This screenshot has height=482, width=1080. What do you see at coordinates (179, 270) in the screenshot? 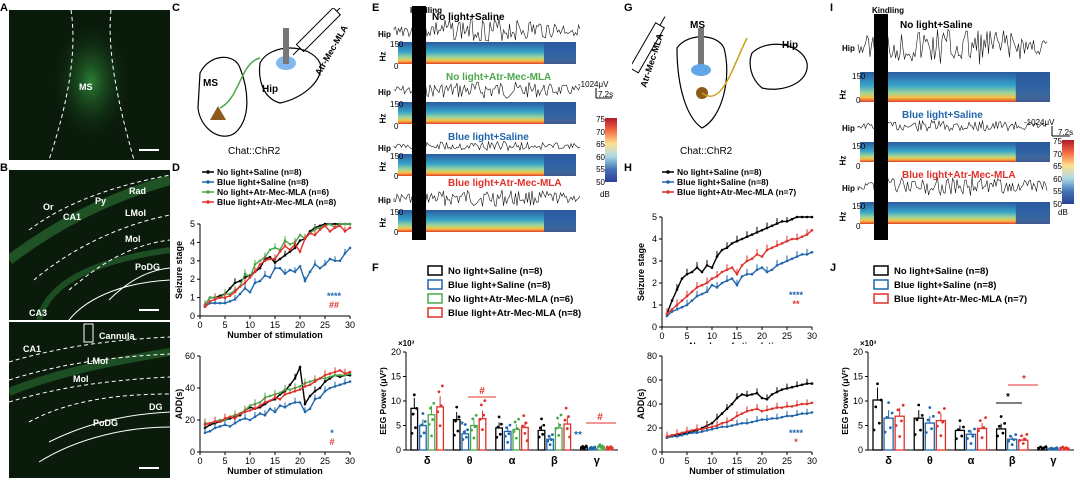
I see `y-axis-label: Seizure stage` at bounding box center [179, 270].